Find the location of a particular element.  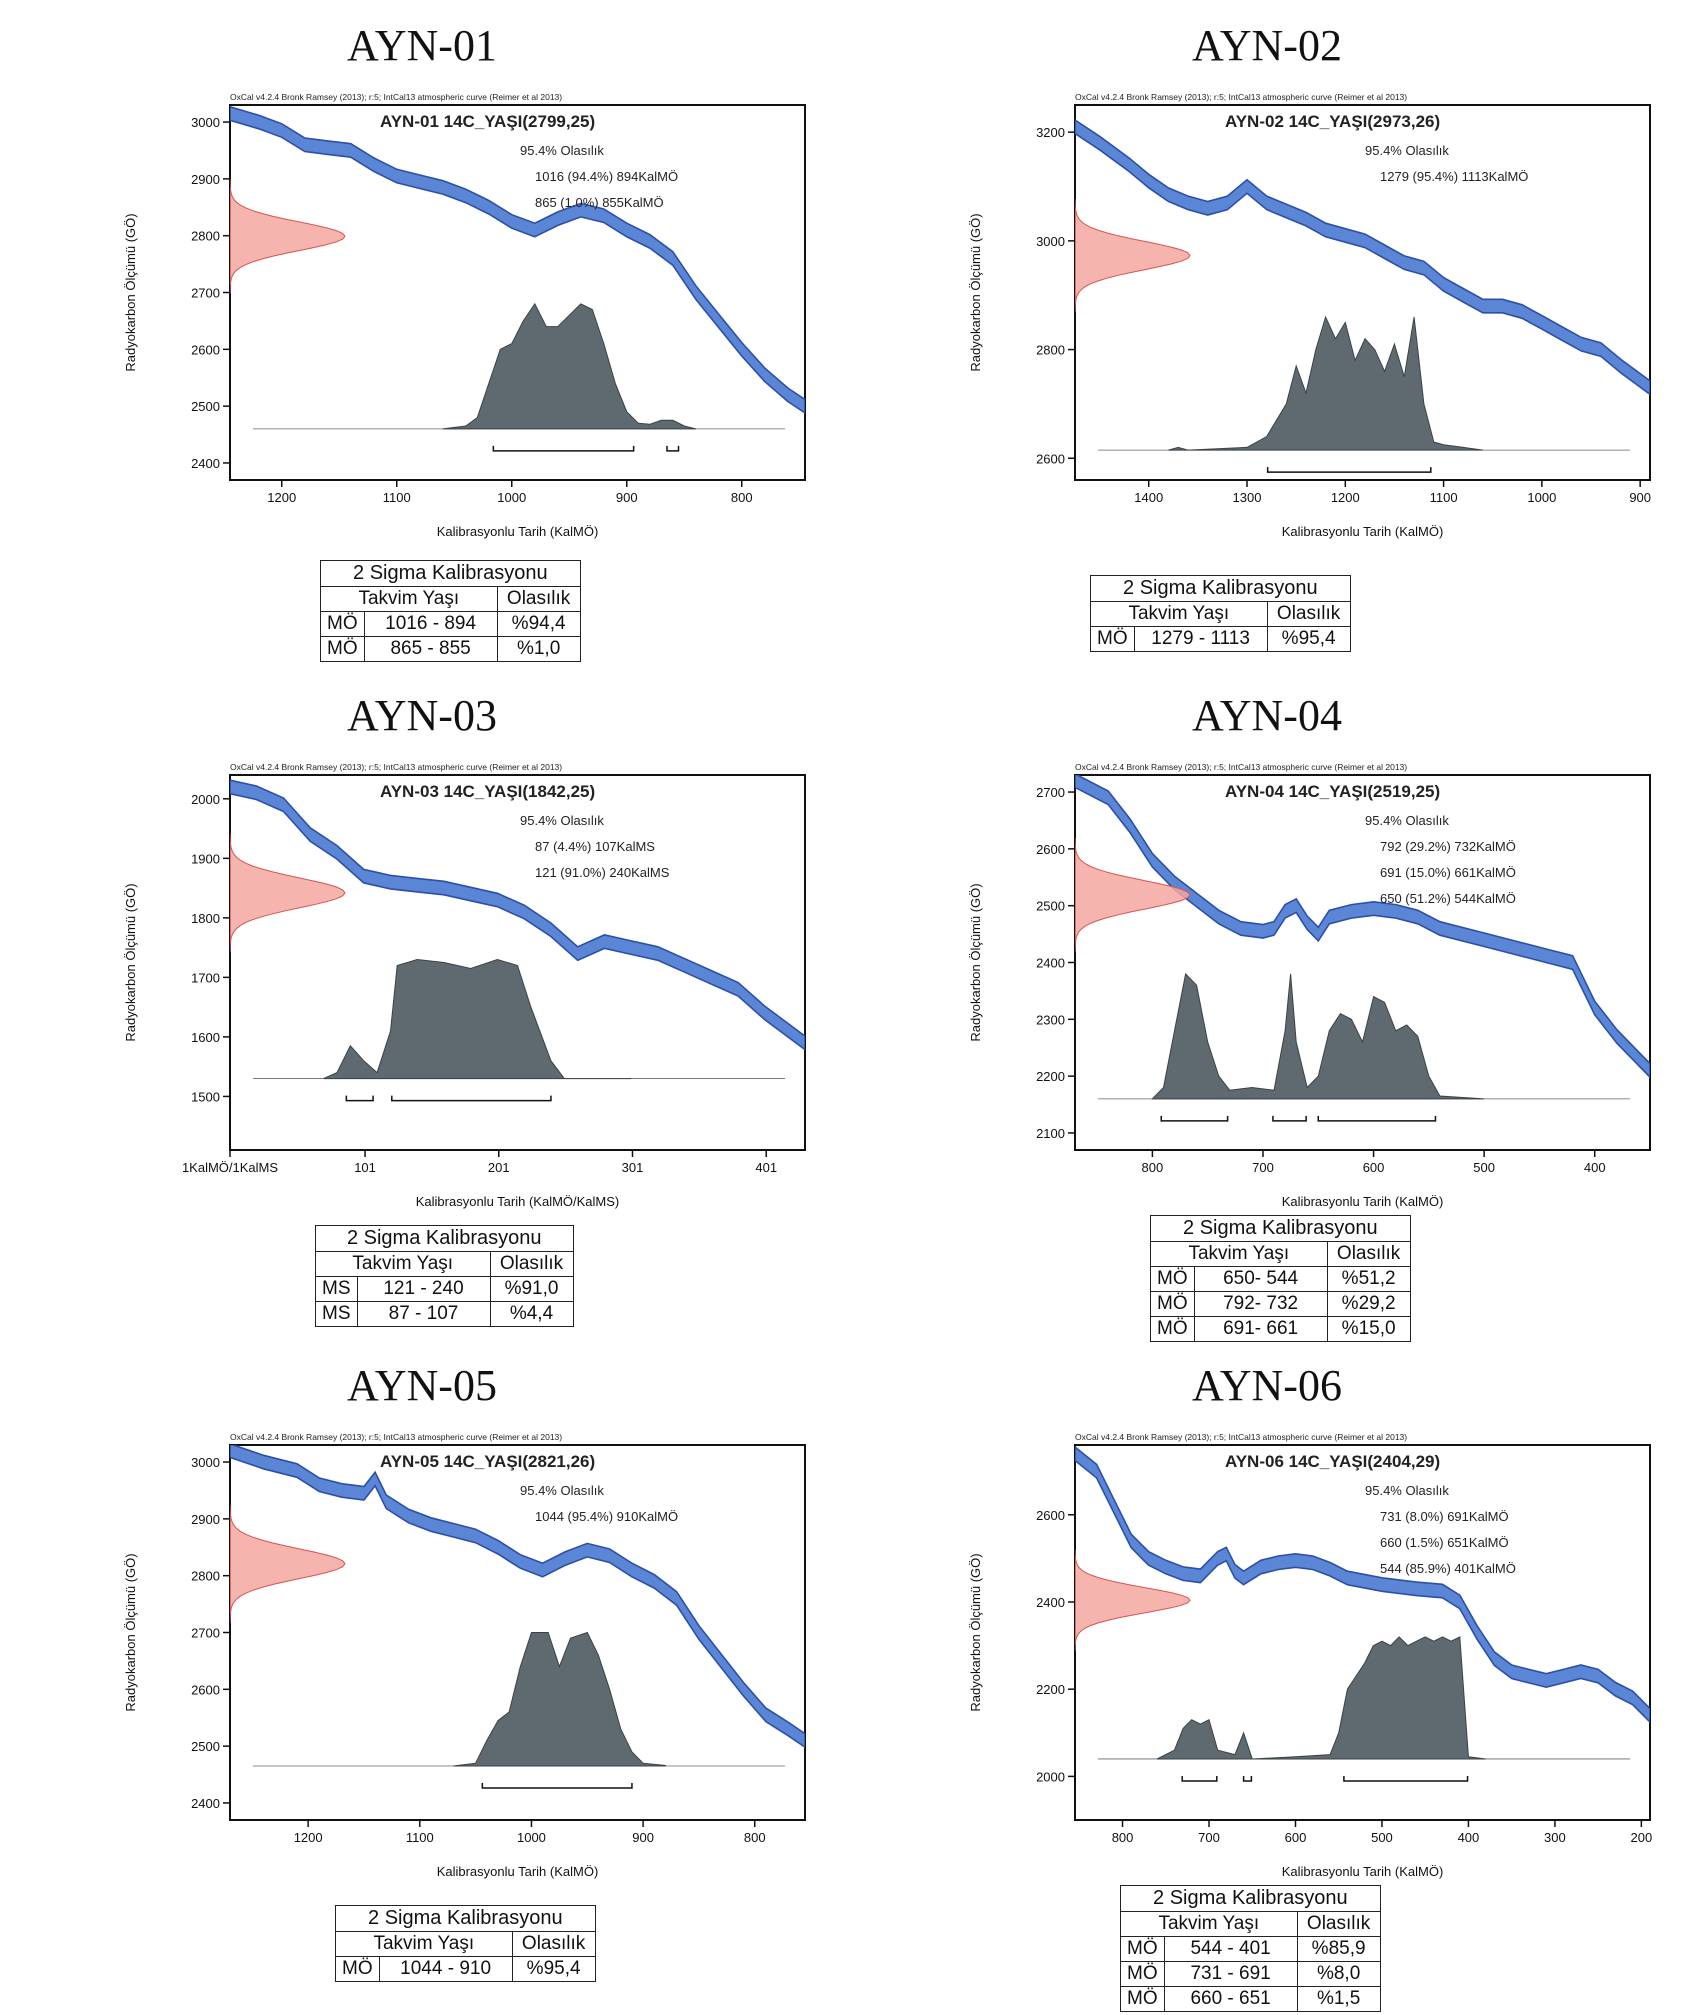

table-cell: 660 - 651 is located at coordinates (1230, 1999).